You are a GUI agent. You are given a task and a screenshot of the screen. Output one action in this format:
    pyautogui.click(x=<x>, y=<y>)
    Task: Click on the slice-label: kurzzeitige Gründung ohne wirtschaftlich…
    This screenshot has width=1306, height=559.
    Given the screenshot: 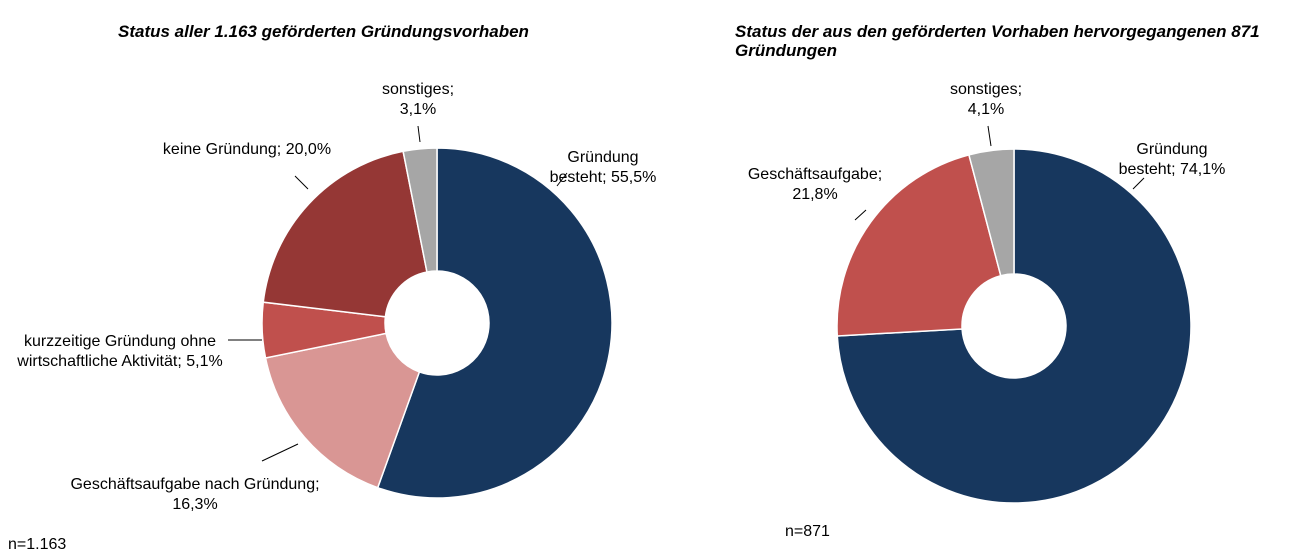 What is the action you would take?
    pyautogui.click(x=120, y=352)
    